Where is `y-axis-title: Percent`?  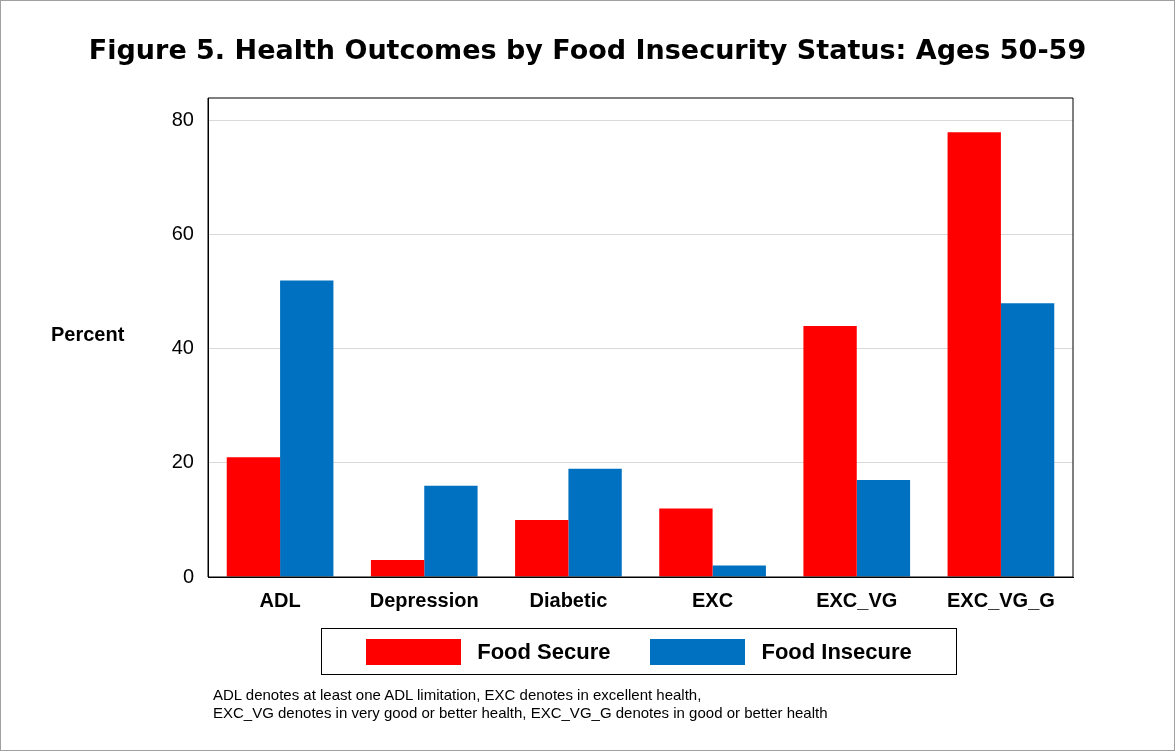 y-axis-title: Percent is located at coordinates (88, 334).